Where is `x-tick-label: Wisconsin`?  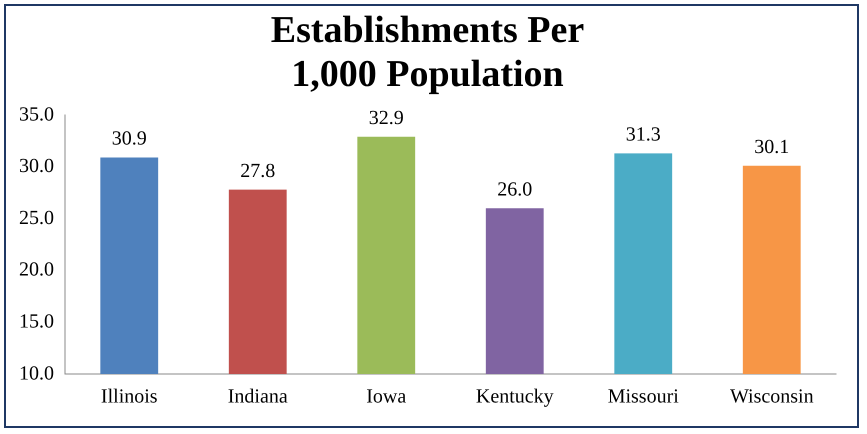
x-tick-label: Wisconsin is located at coordinates (772, 396).